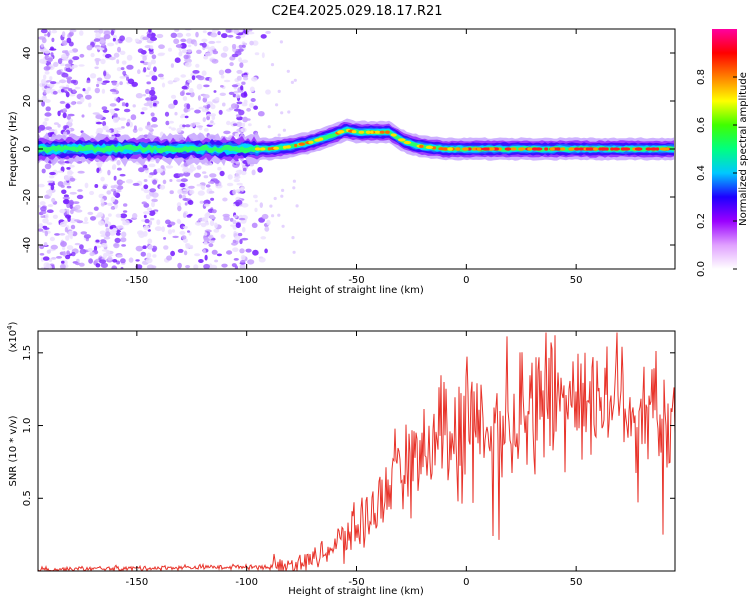 The height and width of the screenshot is (600, 750). What do you see at coordinates (27, 353) in the screenshot?
I see `y-tick-label: 1.5` at bounding box center [27, 353].